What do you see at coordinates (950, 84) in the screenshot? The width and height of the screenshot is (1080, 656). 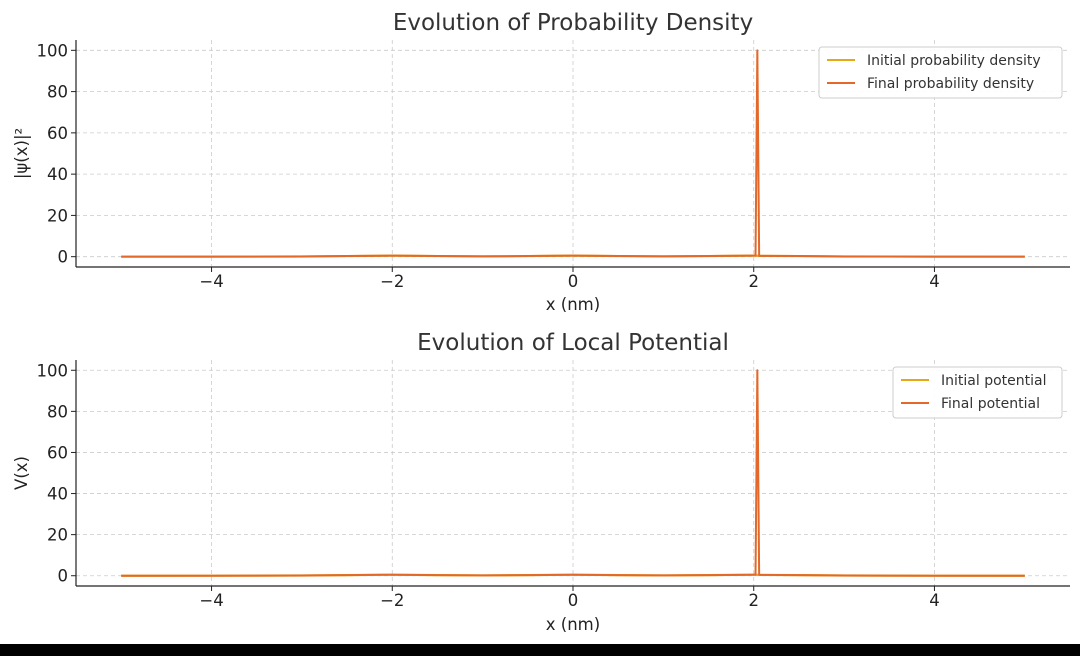 I see `legend-entry: Final probability density` at bounding box center [950, 84].